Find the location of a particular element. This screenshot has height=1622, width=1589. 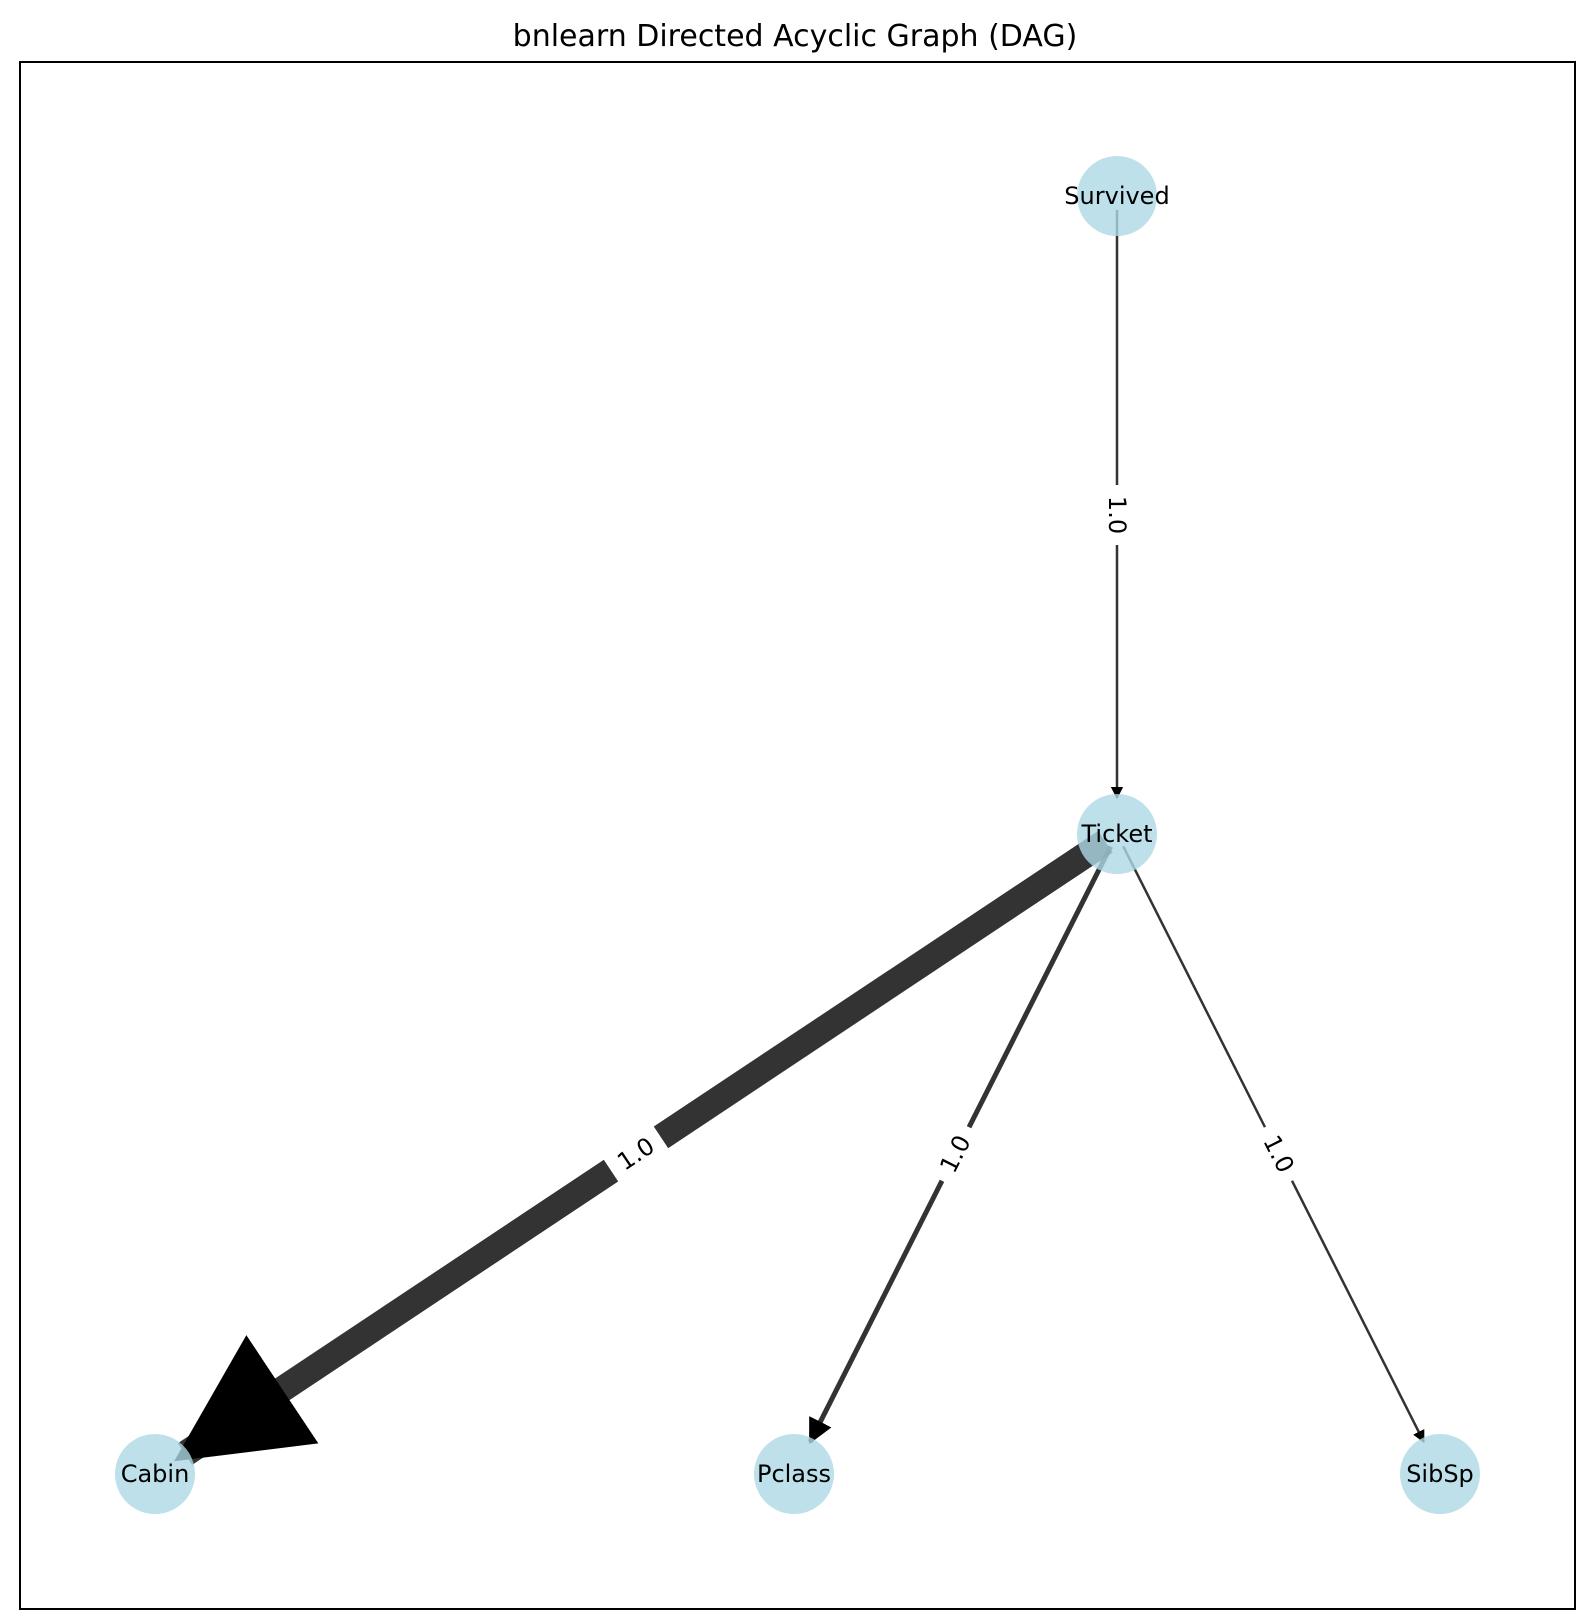

node-label-cabin: Cabin is located at coordinates (155, 1474).